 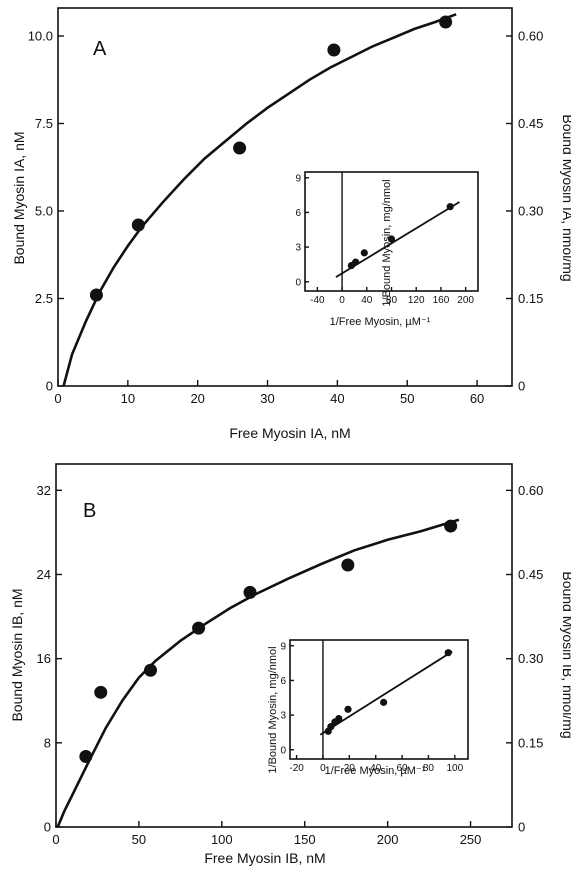 I want to click on x-tick-label: 250, so click(x=471, y=839).